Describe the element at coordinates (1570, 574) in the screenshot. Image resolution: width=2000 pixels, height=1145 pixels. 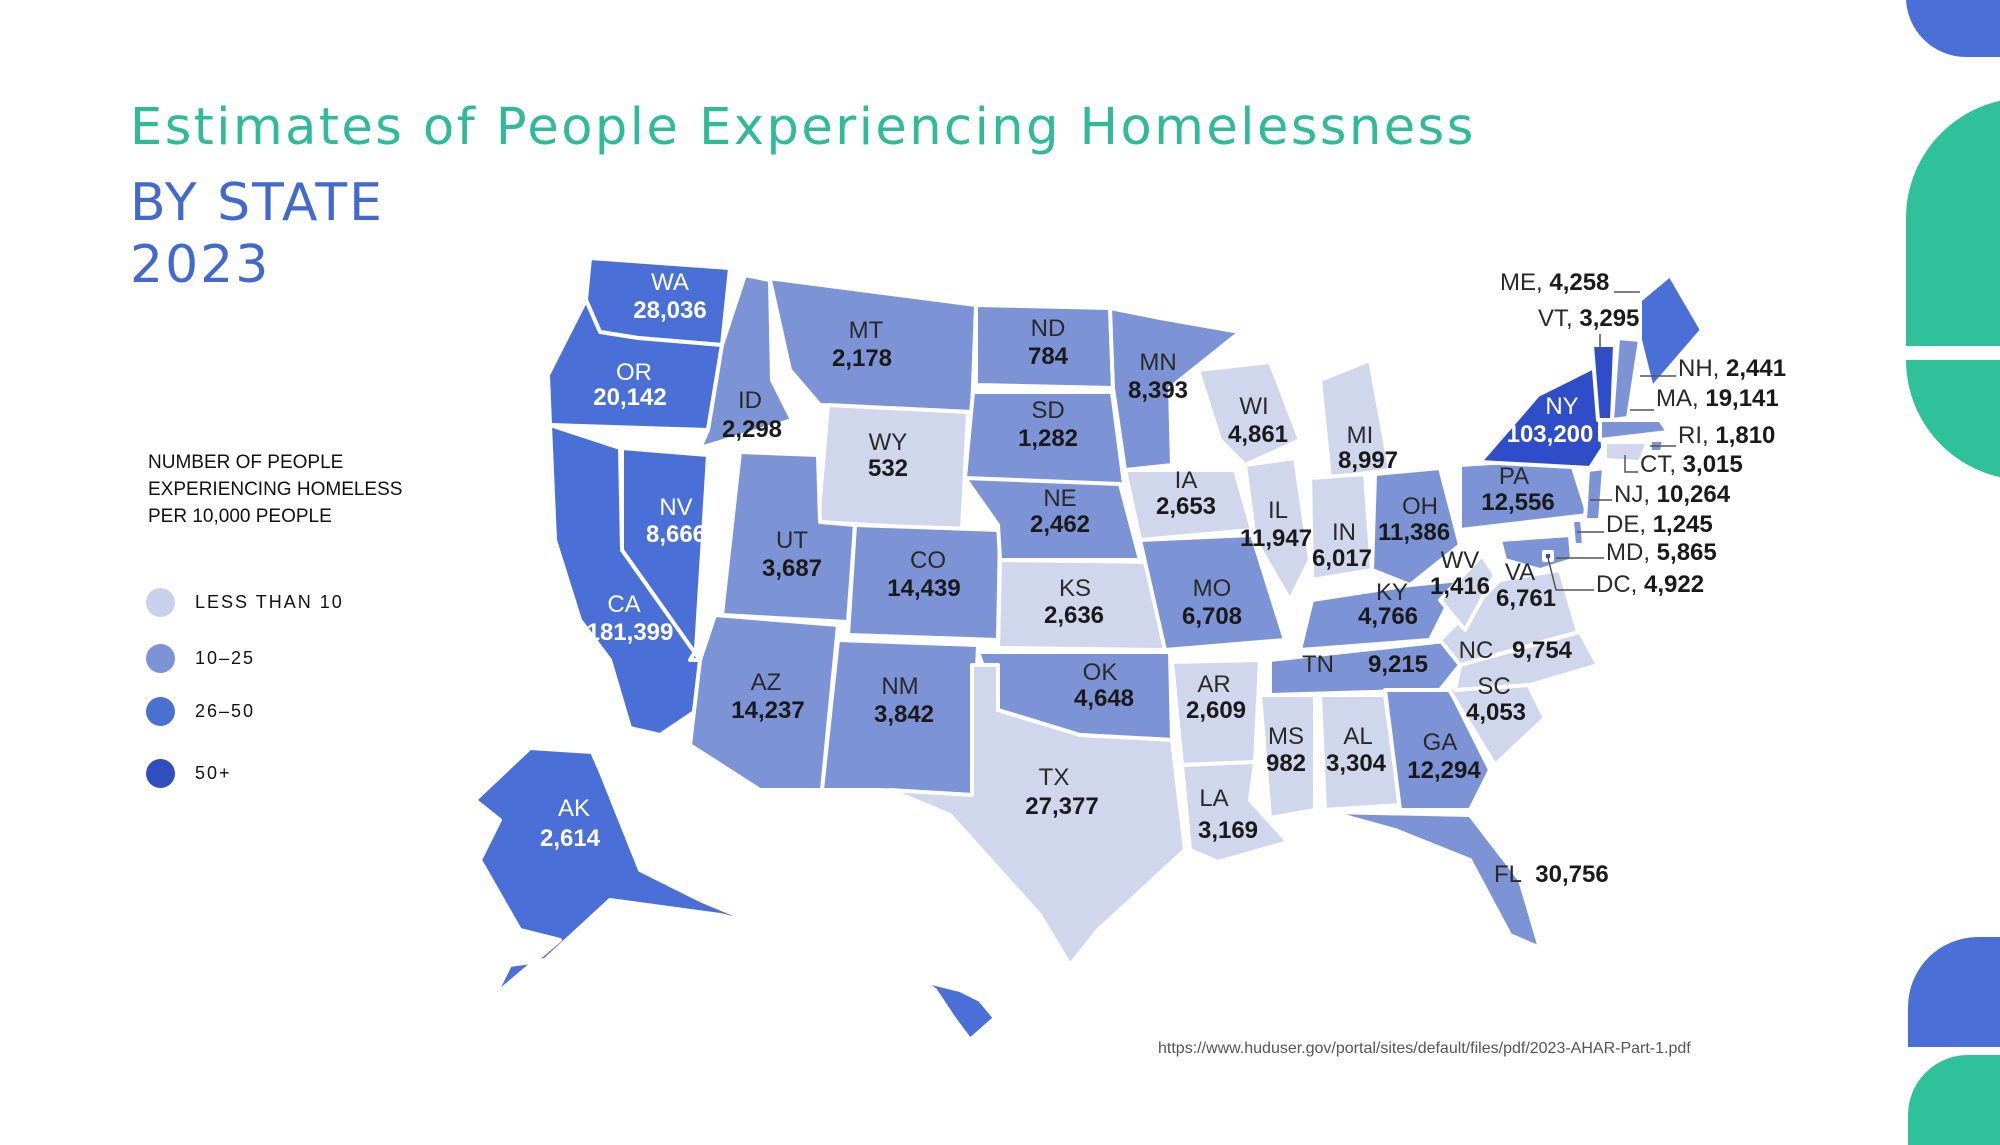
I see `leader-line-dc` at that location.